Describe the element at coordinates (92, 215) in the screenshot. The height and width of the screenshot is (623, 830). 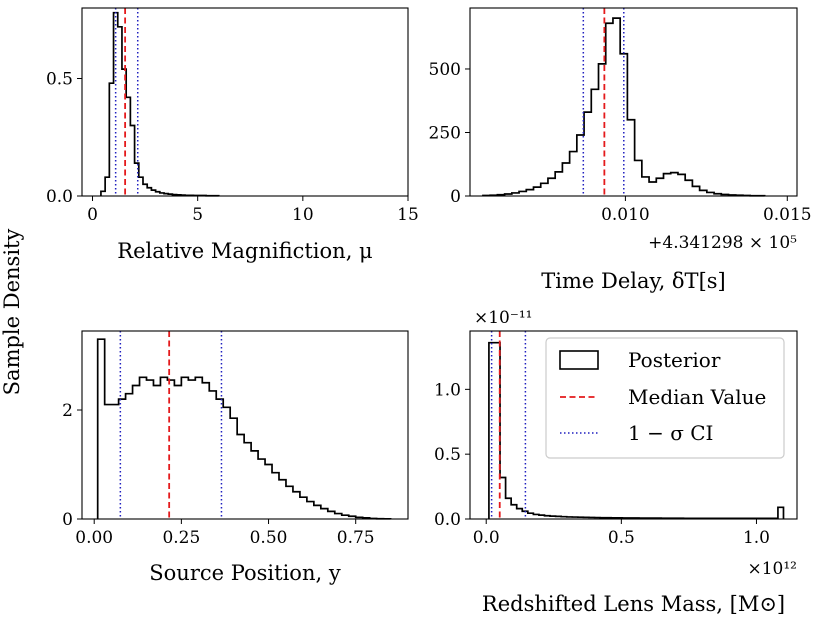
I see `mag-xtick-label-0: 0` at that location.